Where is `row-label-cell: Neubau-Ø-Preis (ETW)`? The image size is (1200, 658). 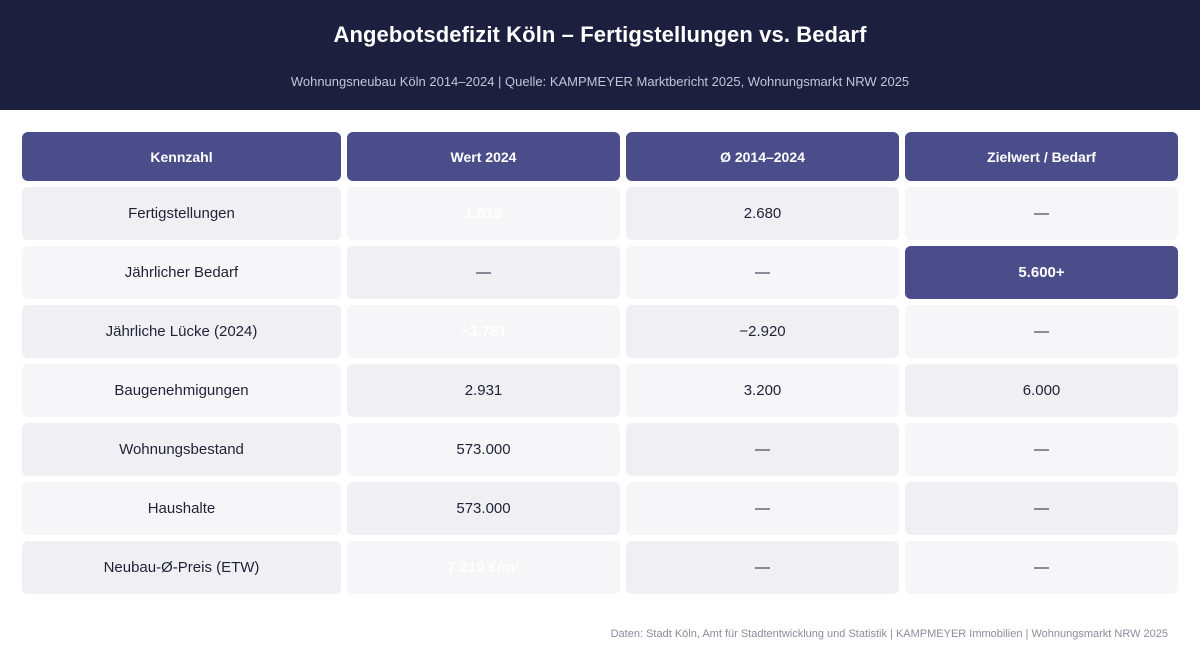
row-label-cell: Neubau-Ø-Preis (ETW) is located at coordinates (181, 567).